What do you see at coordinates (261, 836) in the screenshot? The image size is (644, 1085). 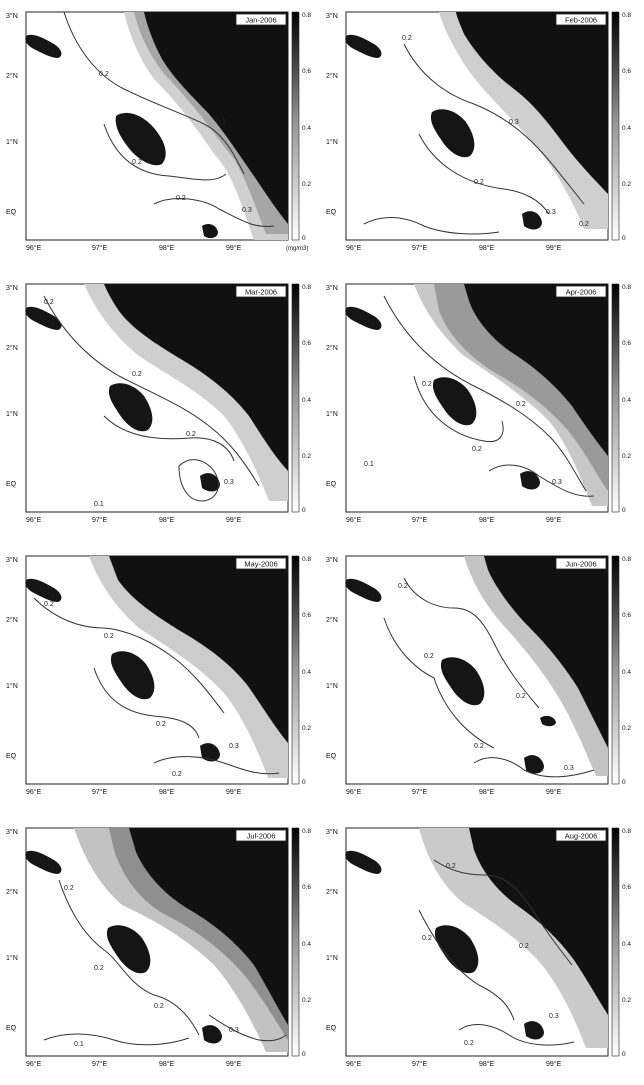 I see `panel-title: Jul-2006` at bounding box center [261, 836].